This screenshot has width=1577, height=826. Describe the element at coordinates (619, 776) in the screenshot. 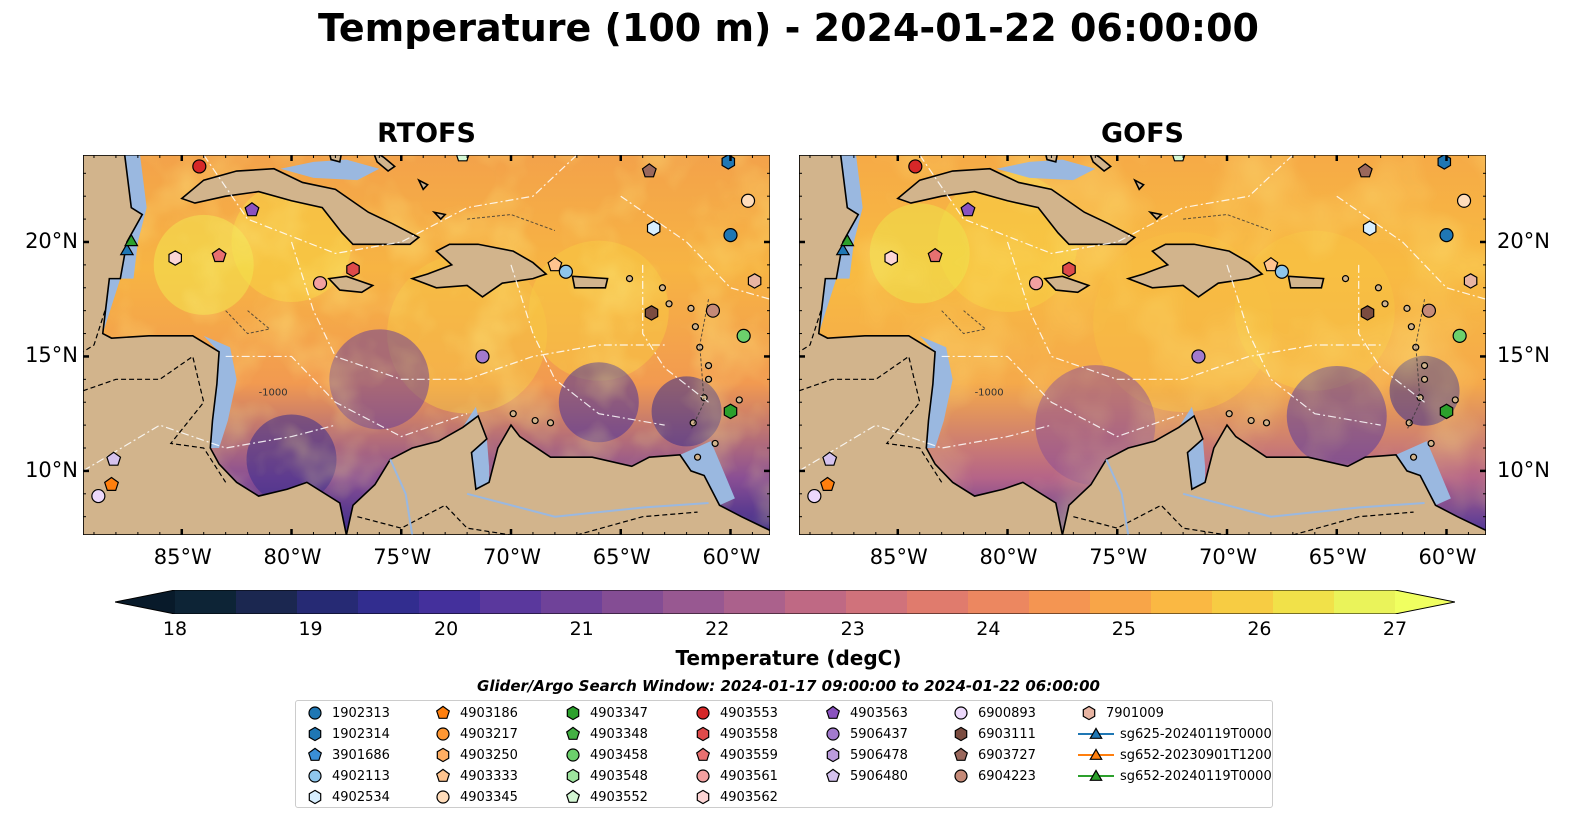

I see `legend-item-label: 4903548` at that location.